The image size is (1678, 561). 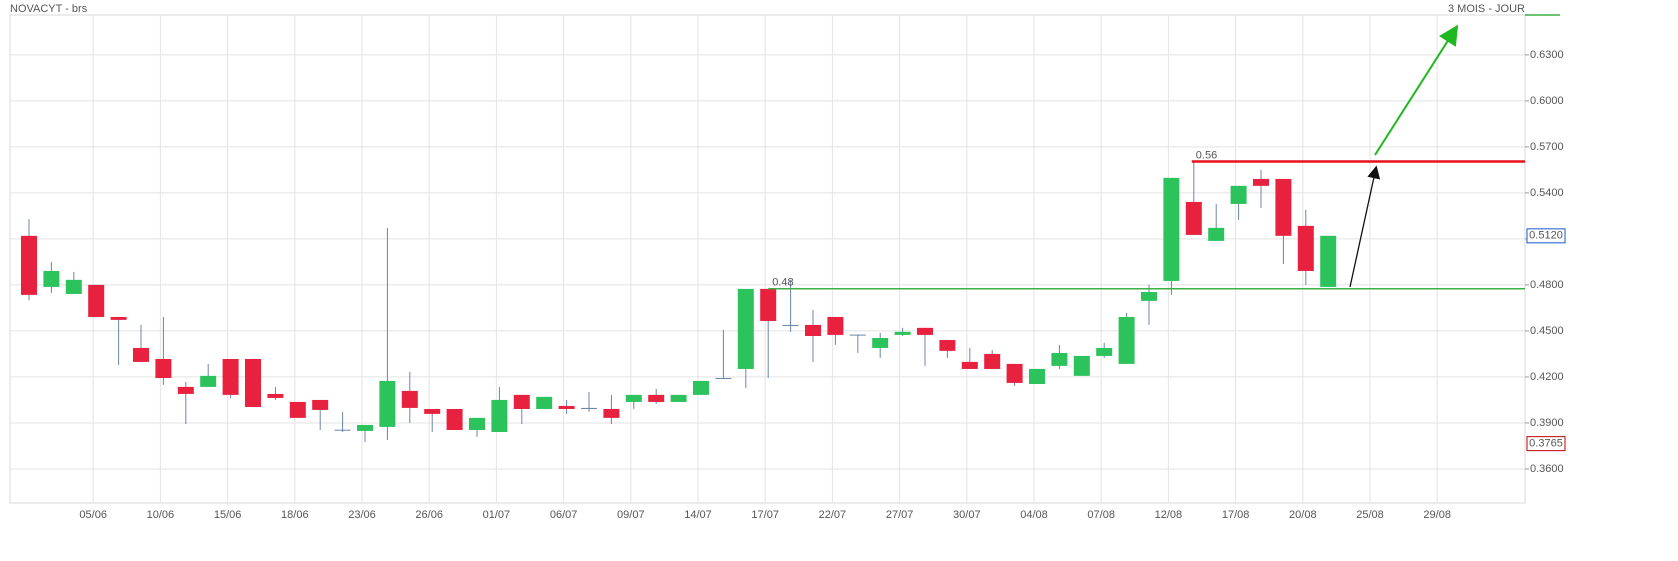 I want to click on x-tick-label: 18/06, so click(x=295, y=515).